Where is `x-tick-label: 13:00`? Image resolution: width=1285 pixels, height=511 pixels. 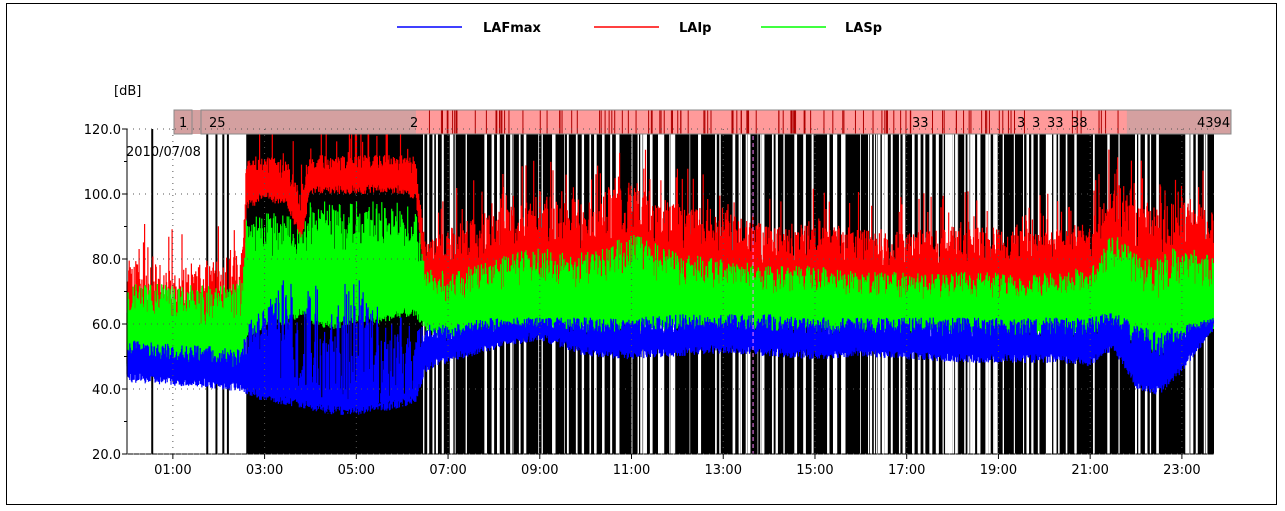
x-tick-label: 13:00 is located at coordinates (723, 470).